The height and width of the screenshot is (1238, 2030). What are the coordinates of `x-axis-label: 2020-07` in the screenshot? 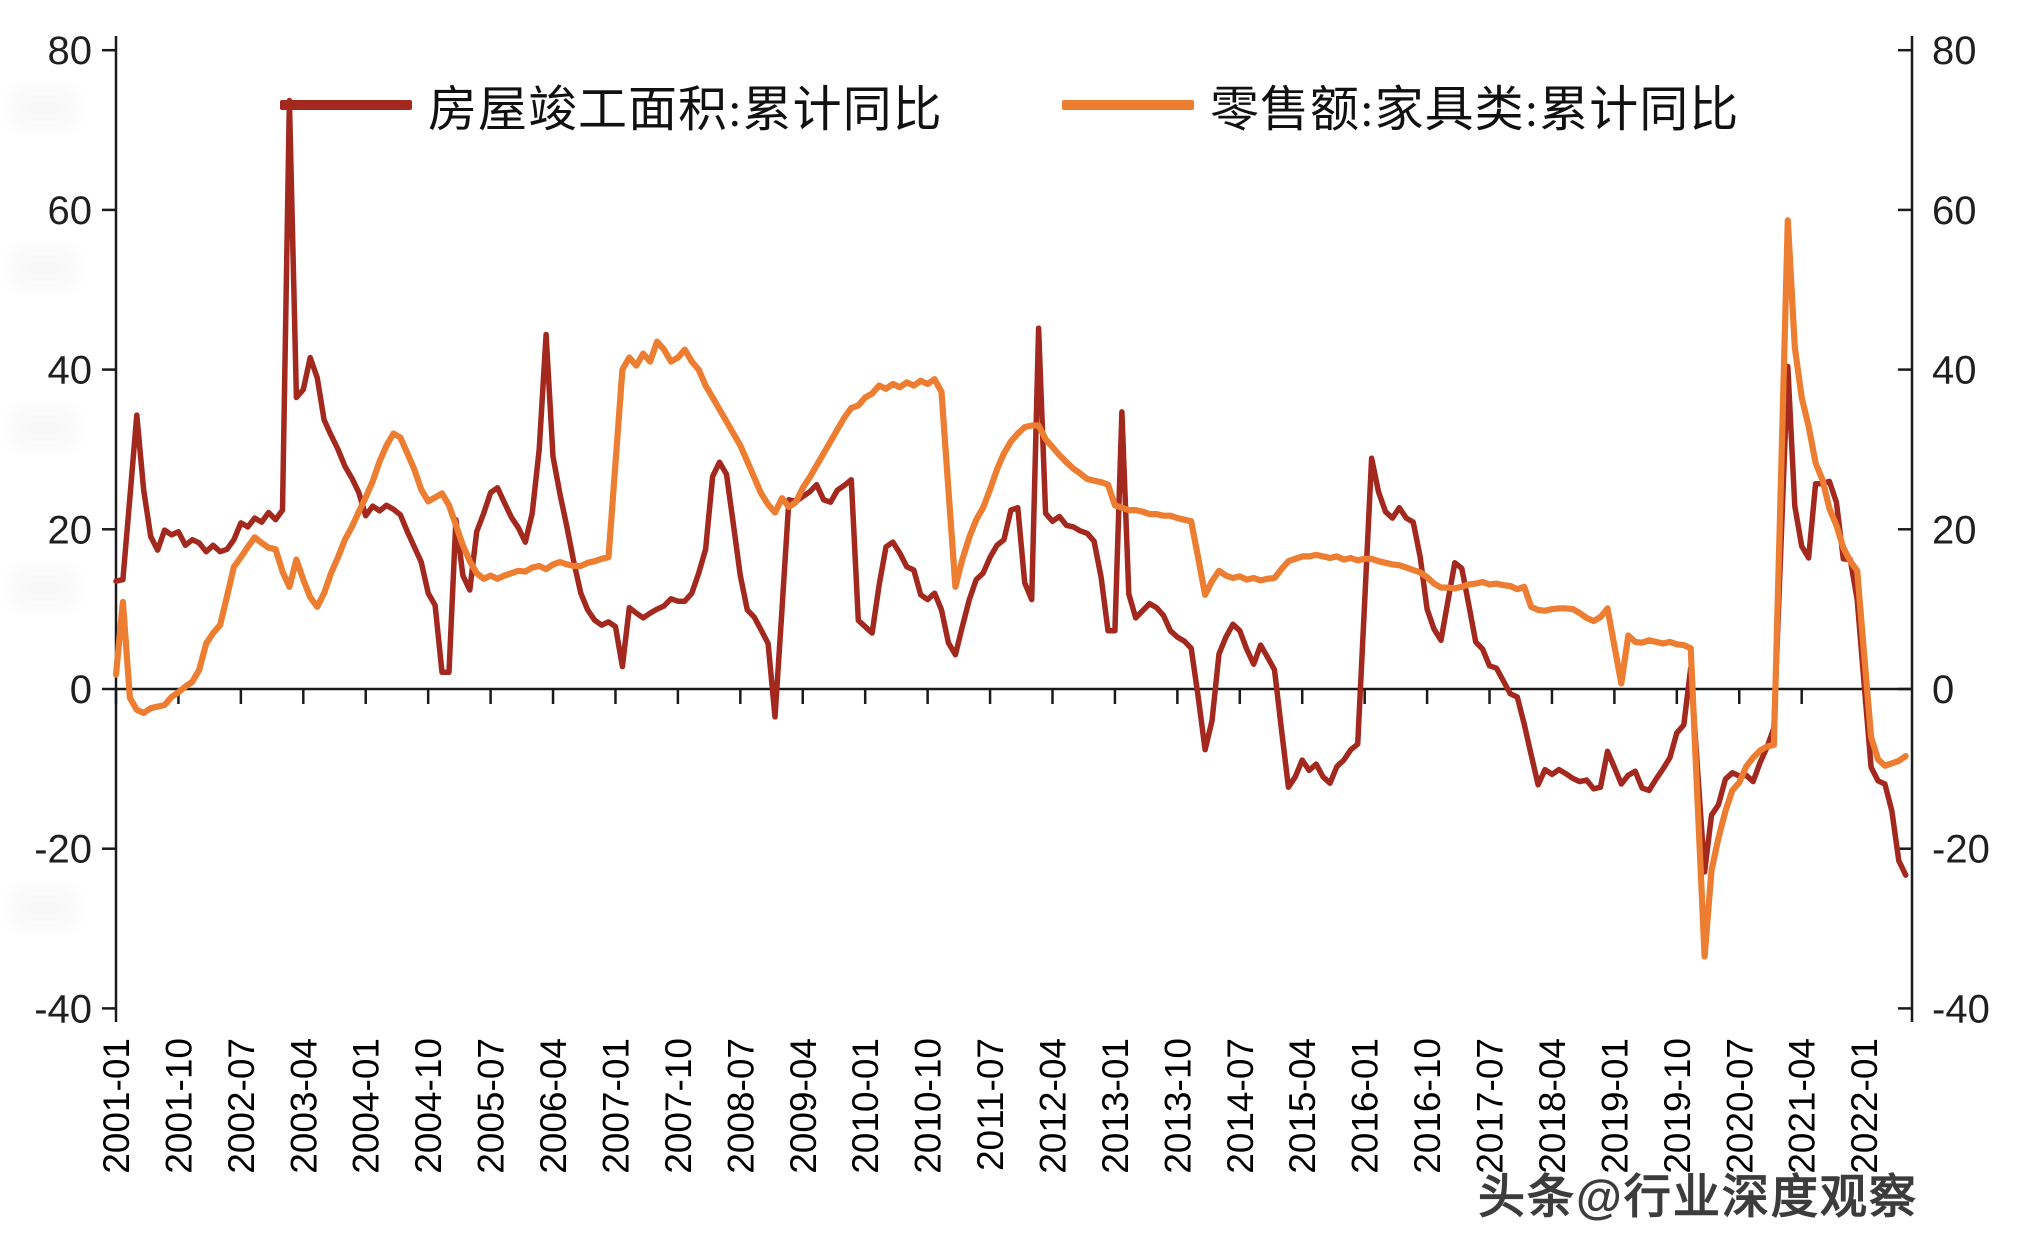 It's located at (1739, 1106).